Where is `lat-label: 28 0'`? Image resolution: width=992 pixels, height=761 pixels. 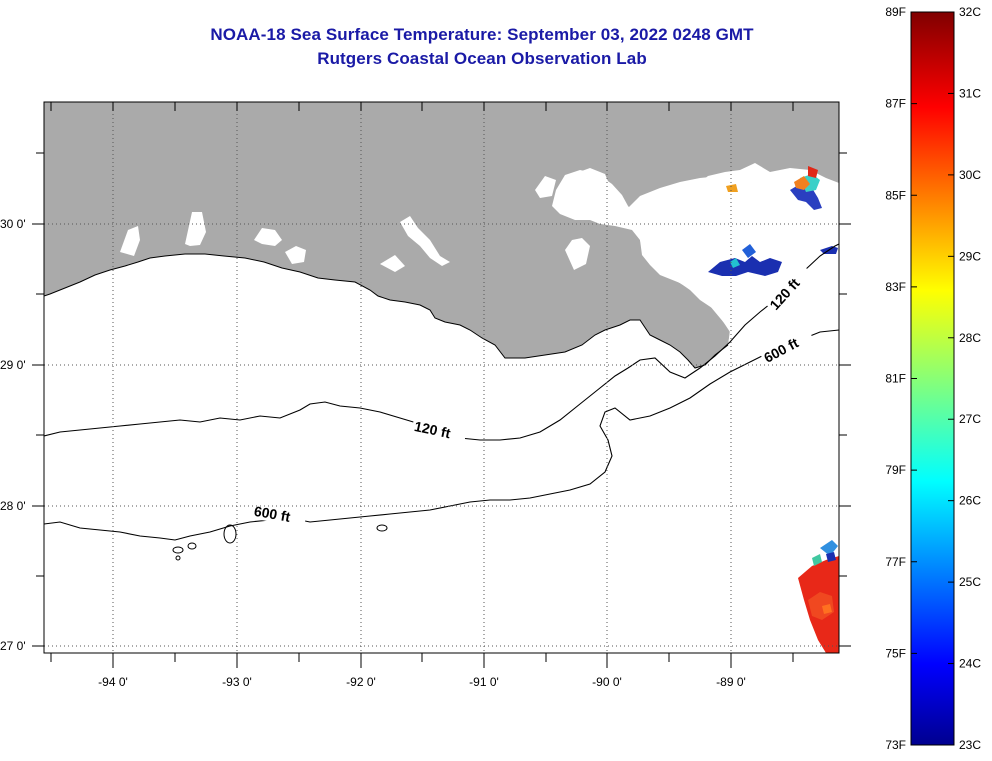
lat-label: 28 0' is located at coordinates (13, 506).